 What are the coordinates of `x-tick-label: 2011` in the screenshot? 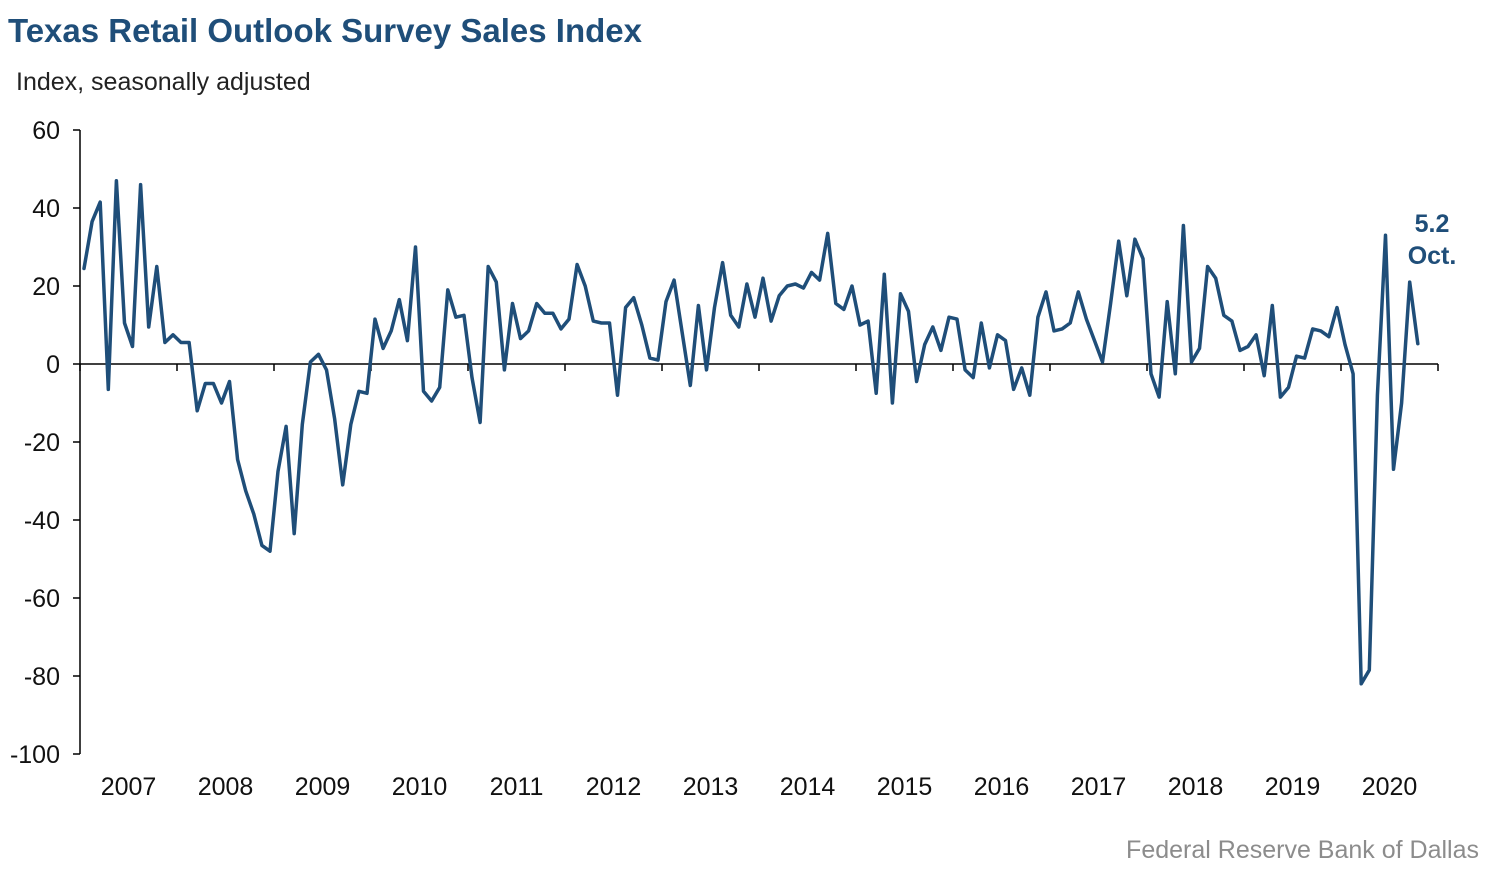 It's located at (517, 787).